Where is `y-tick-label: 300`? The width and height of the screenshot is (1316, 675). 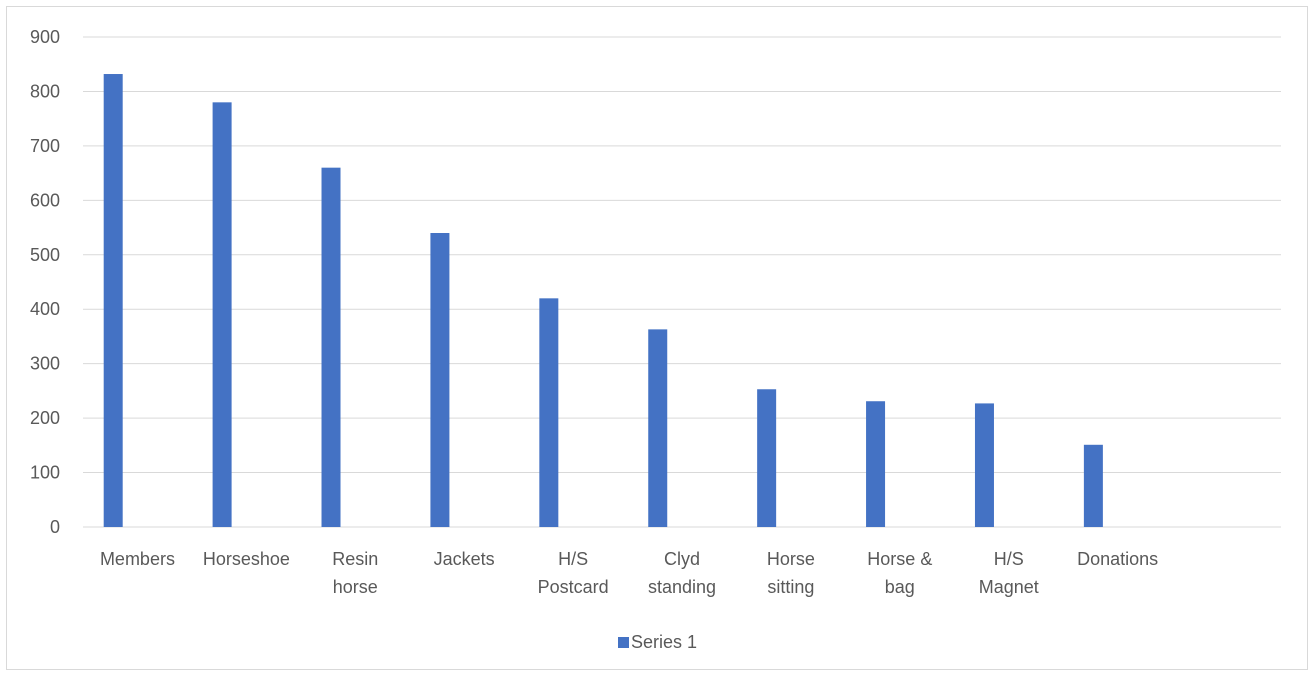
y-tick-label: 300 is located at coordinates (45, 364).